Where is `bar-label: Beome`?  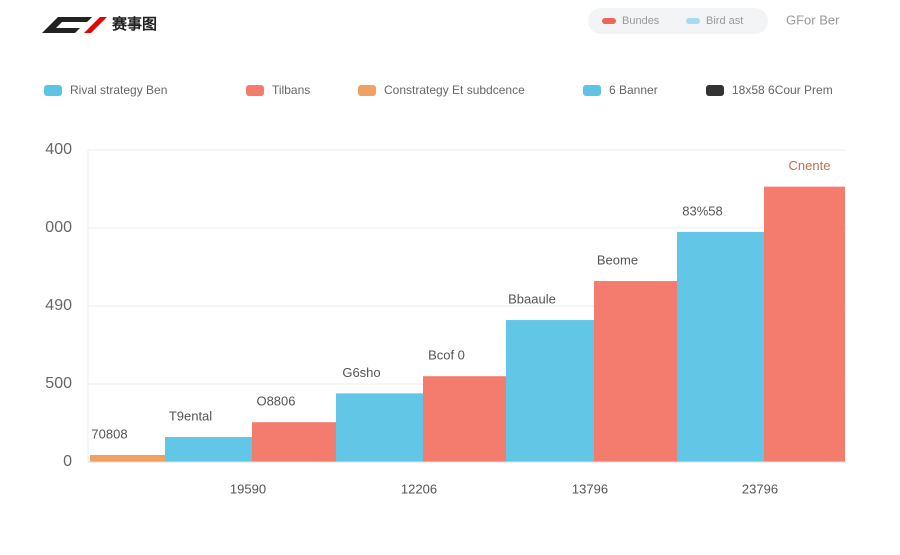
bar-label: Beome is located at coordinates (617, 259).